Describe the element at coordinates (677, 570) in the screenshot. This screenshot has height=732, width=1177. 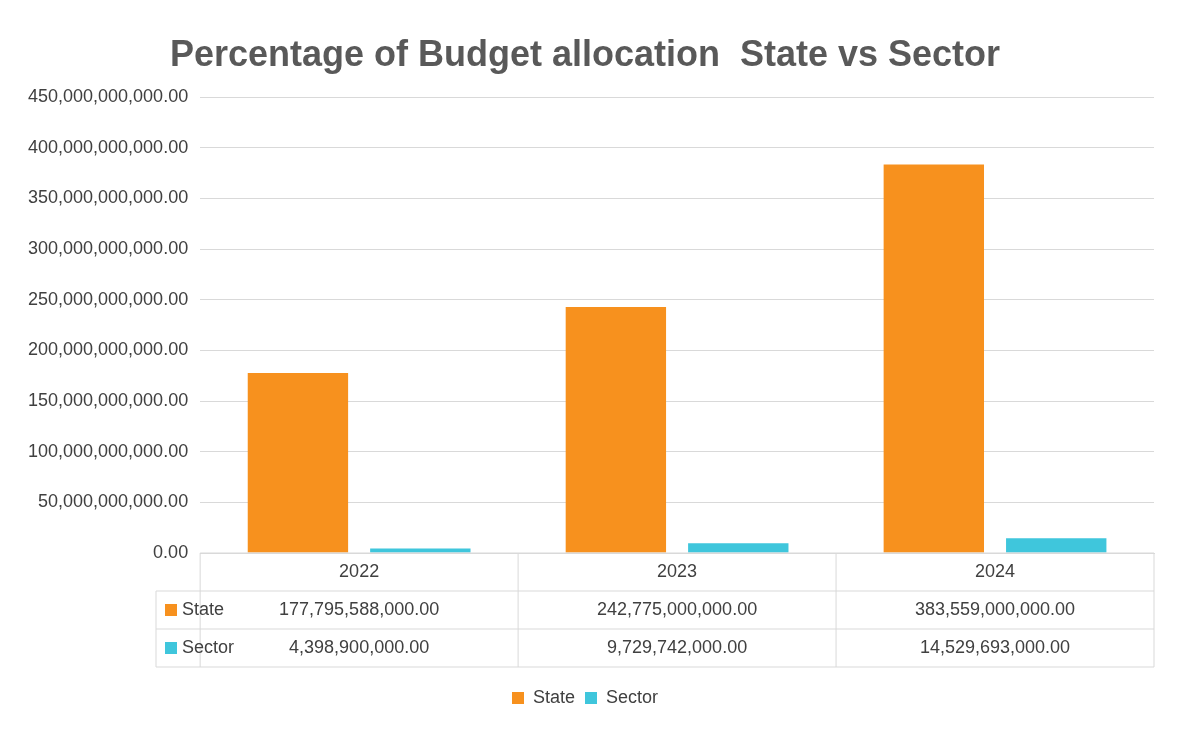
I see `x-tick-label: 2023` at that location.